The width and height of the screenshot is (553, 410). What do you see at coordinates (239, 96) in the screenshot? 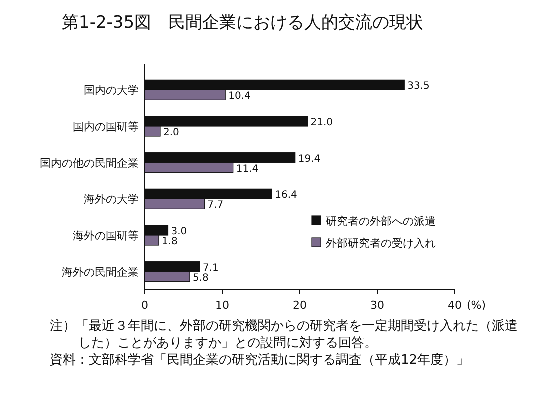
I see `data-label: 10.4` at bounding box center [239, 96].